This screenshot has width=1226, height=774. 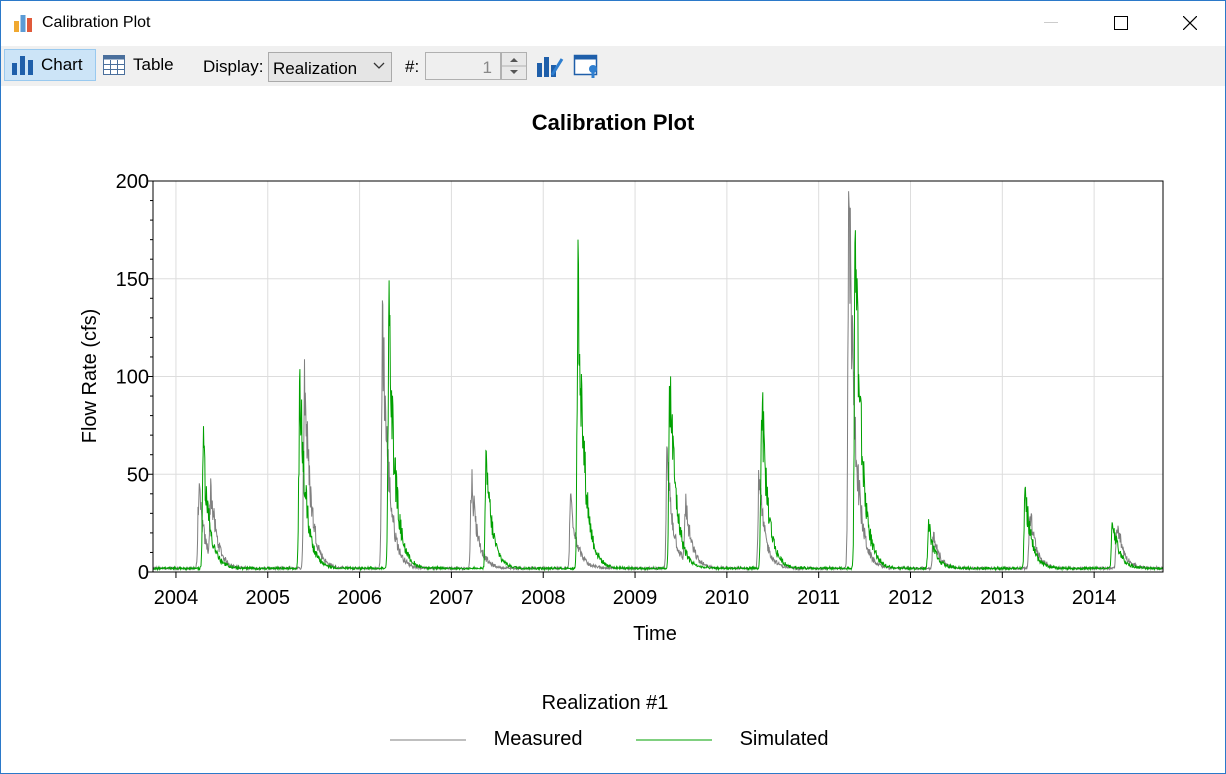 What do you see at coordinates (90, 376) in the screenshot?
I see `y-axis-label: Flow Rate (cfs)` at bounding box center [90, 376].